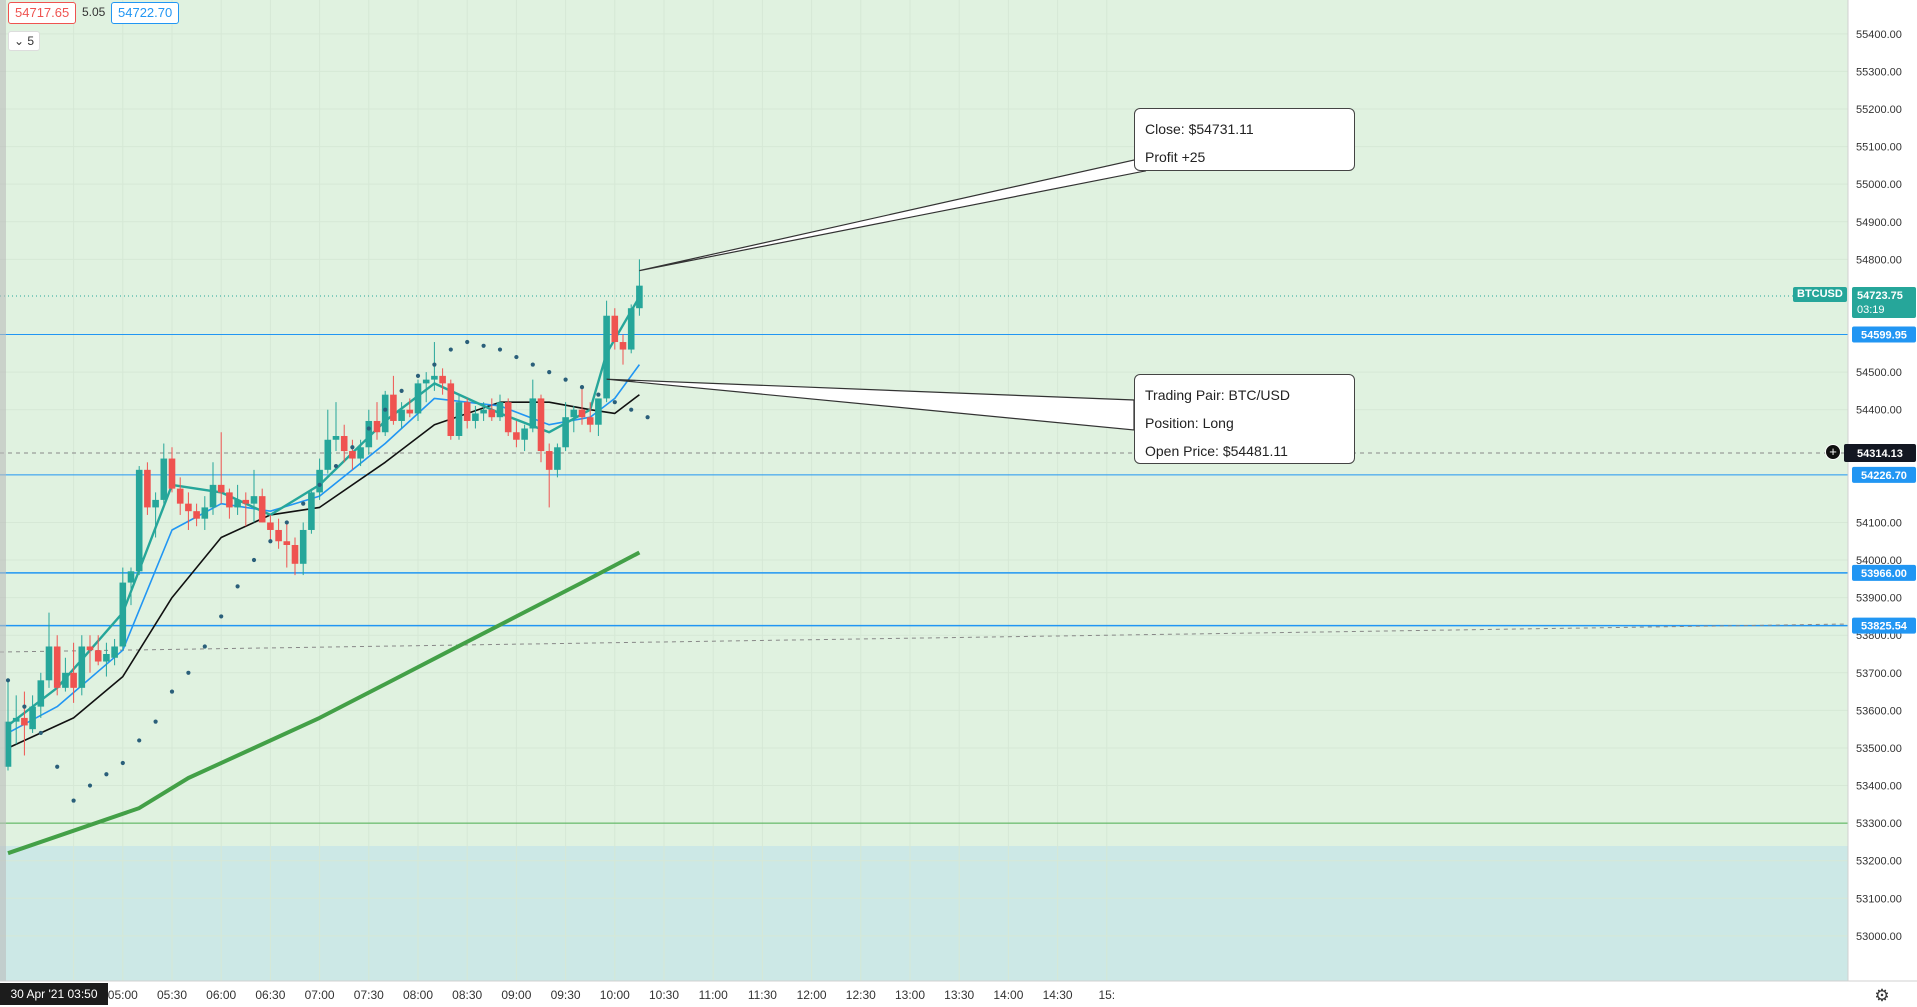 The image size is (1917, 1007). Describe the element at coordinates (42, 13) in the screenshot. I see `bid-price-box: 54717.65` at that location.